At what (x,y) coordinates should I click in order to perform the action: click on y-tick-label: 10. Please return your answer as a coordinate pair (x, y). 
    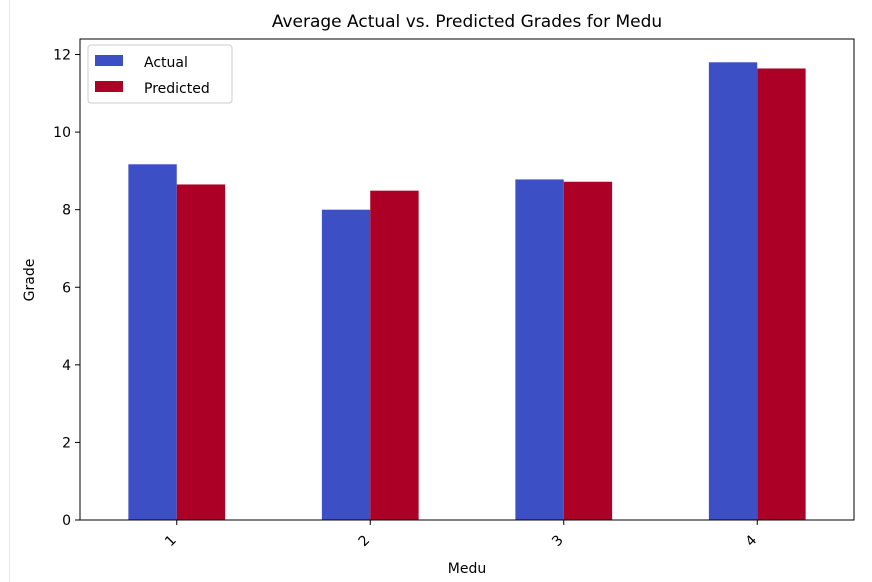
    Looking at the image, I should click on (62, 133).